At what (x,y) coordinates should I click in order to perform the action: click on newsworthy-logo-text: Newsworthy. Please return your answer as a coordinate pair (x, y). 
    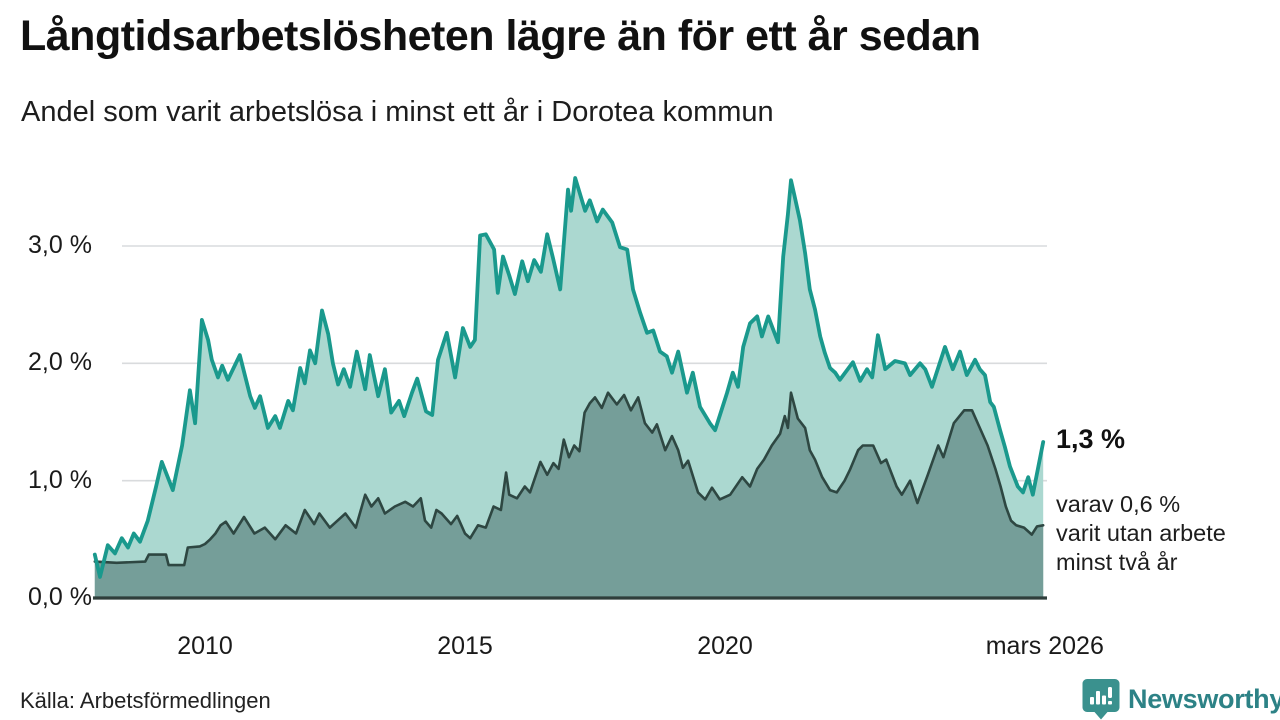
    Looking at the image, I should click on (1204, 698).